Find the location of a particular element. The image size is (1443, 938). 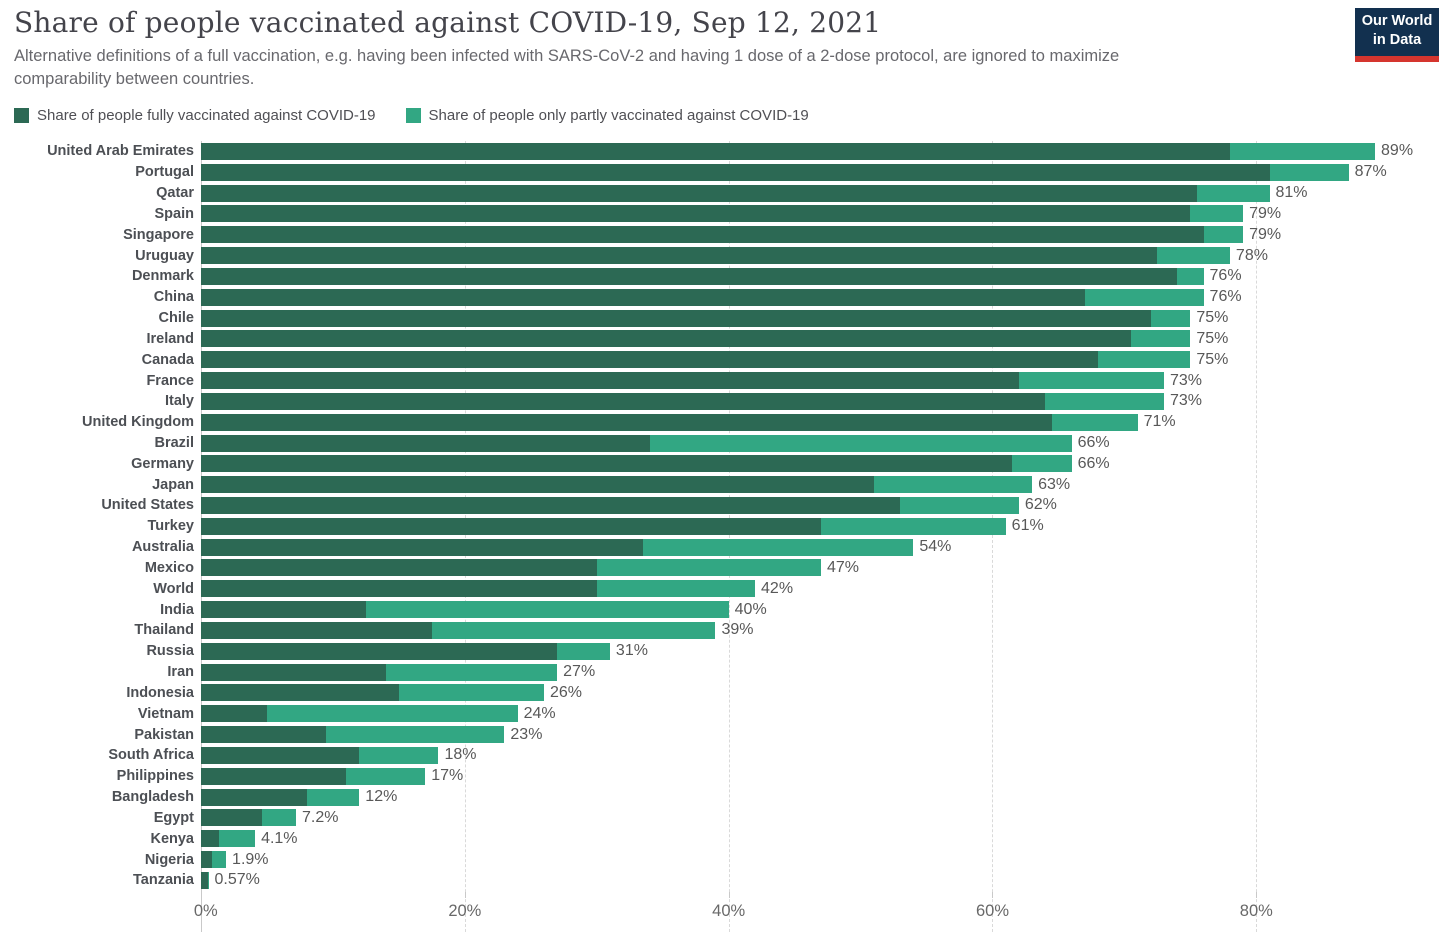

subtitle-line-2: comparability between countries. is located at coordinates (134, 79).